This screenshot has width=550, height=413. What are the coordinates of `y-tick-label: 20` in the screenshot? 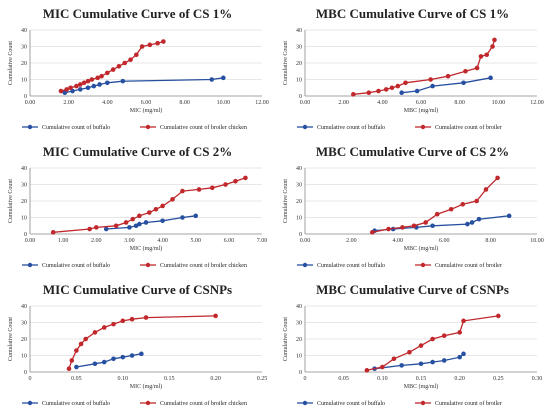 It's located at (299, 202).